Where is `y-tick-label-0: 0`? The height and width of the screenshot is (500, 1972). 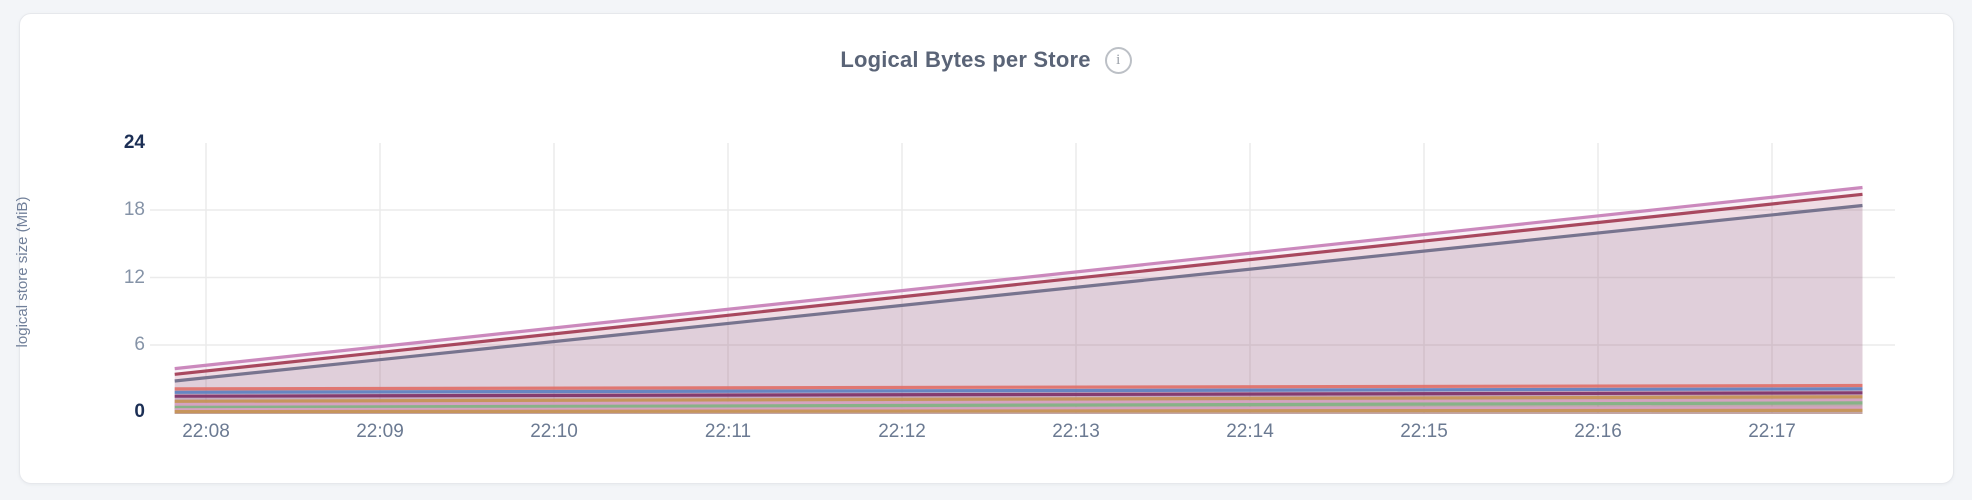 y-tick-label-0: 0 is located at coordinates (139, 411).